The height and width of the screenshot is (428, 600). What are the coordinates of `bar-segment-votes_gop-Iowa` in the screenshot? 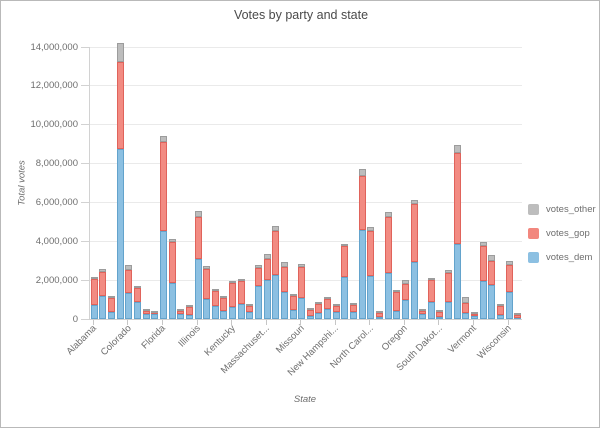 It's located at (215, 298).